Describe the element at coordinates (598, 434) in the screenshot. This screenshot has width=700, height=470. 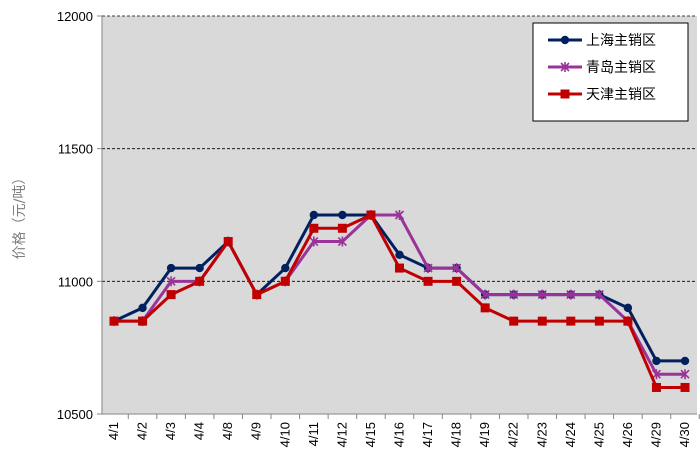
I see `x-tick-label: 4/25` at that location.